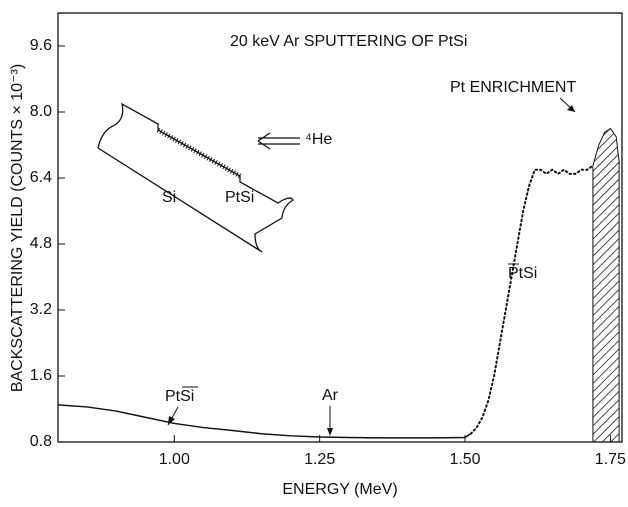  What do you see at coordinates (464, 459) in the screenshot?
I see `x-tick-label: 1.50` at bounding box center [464, 459].